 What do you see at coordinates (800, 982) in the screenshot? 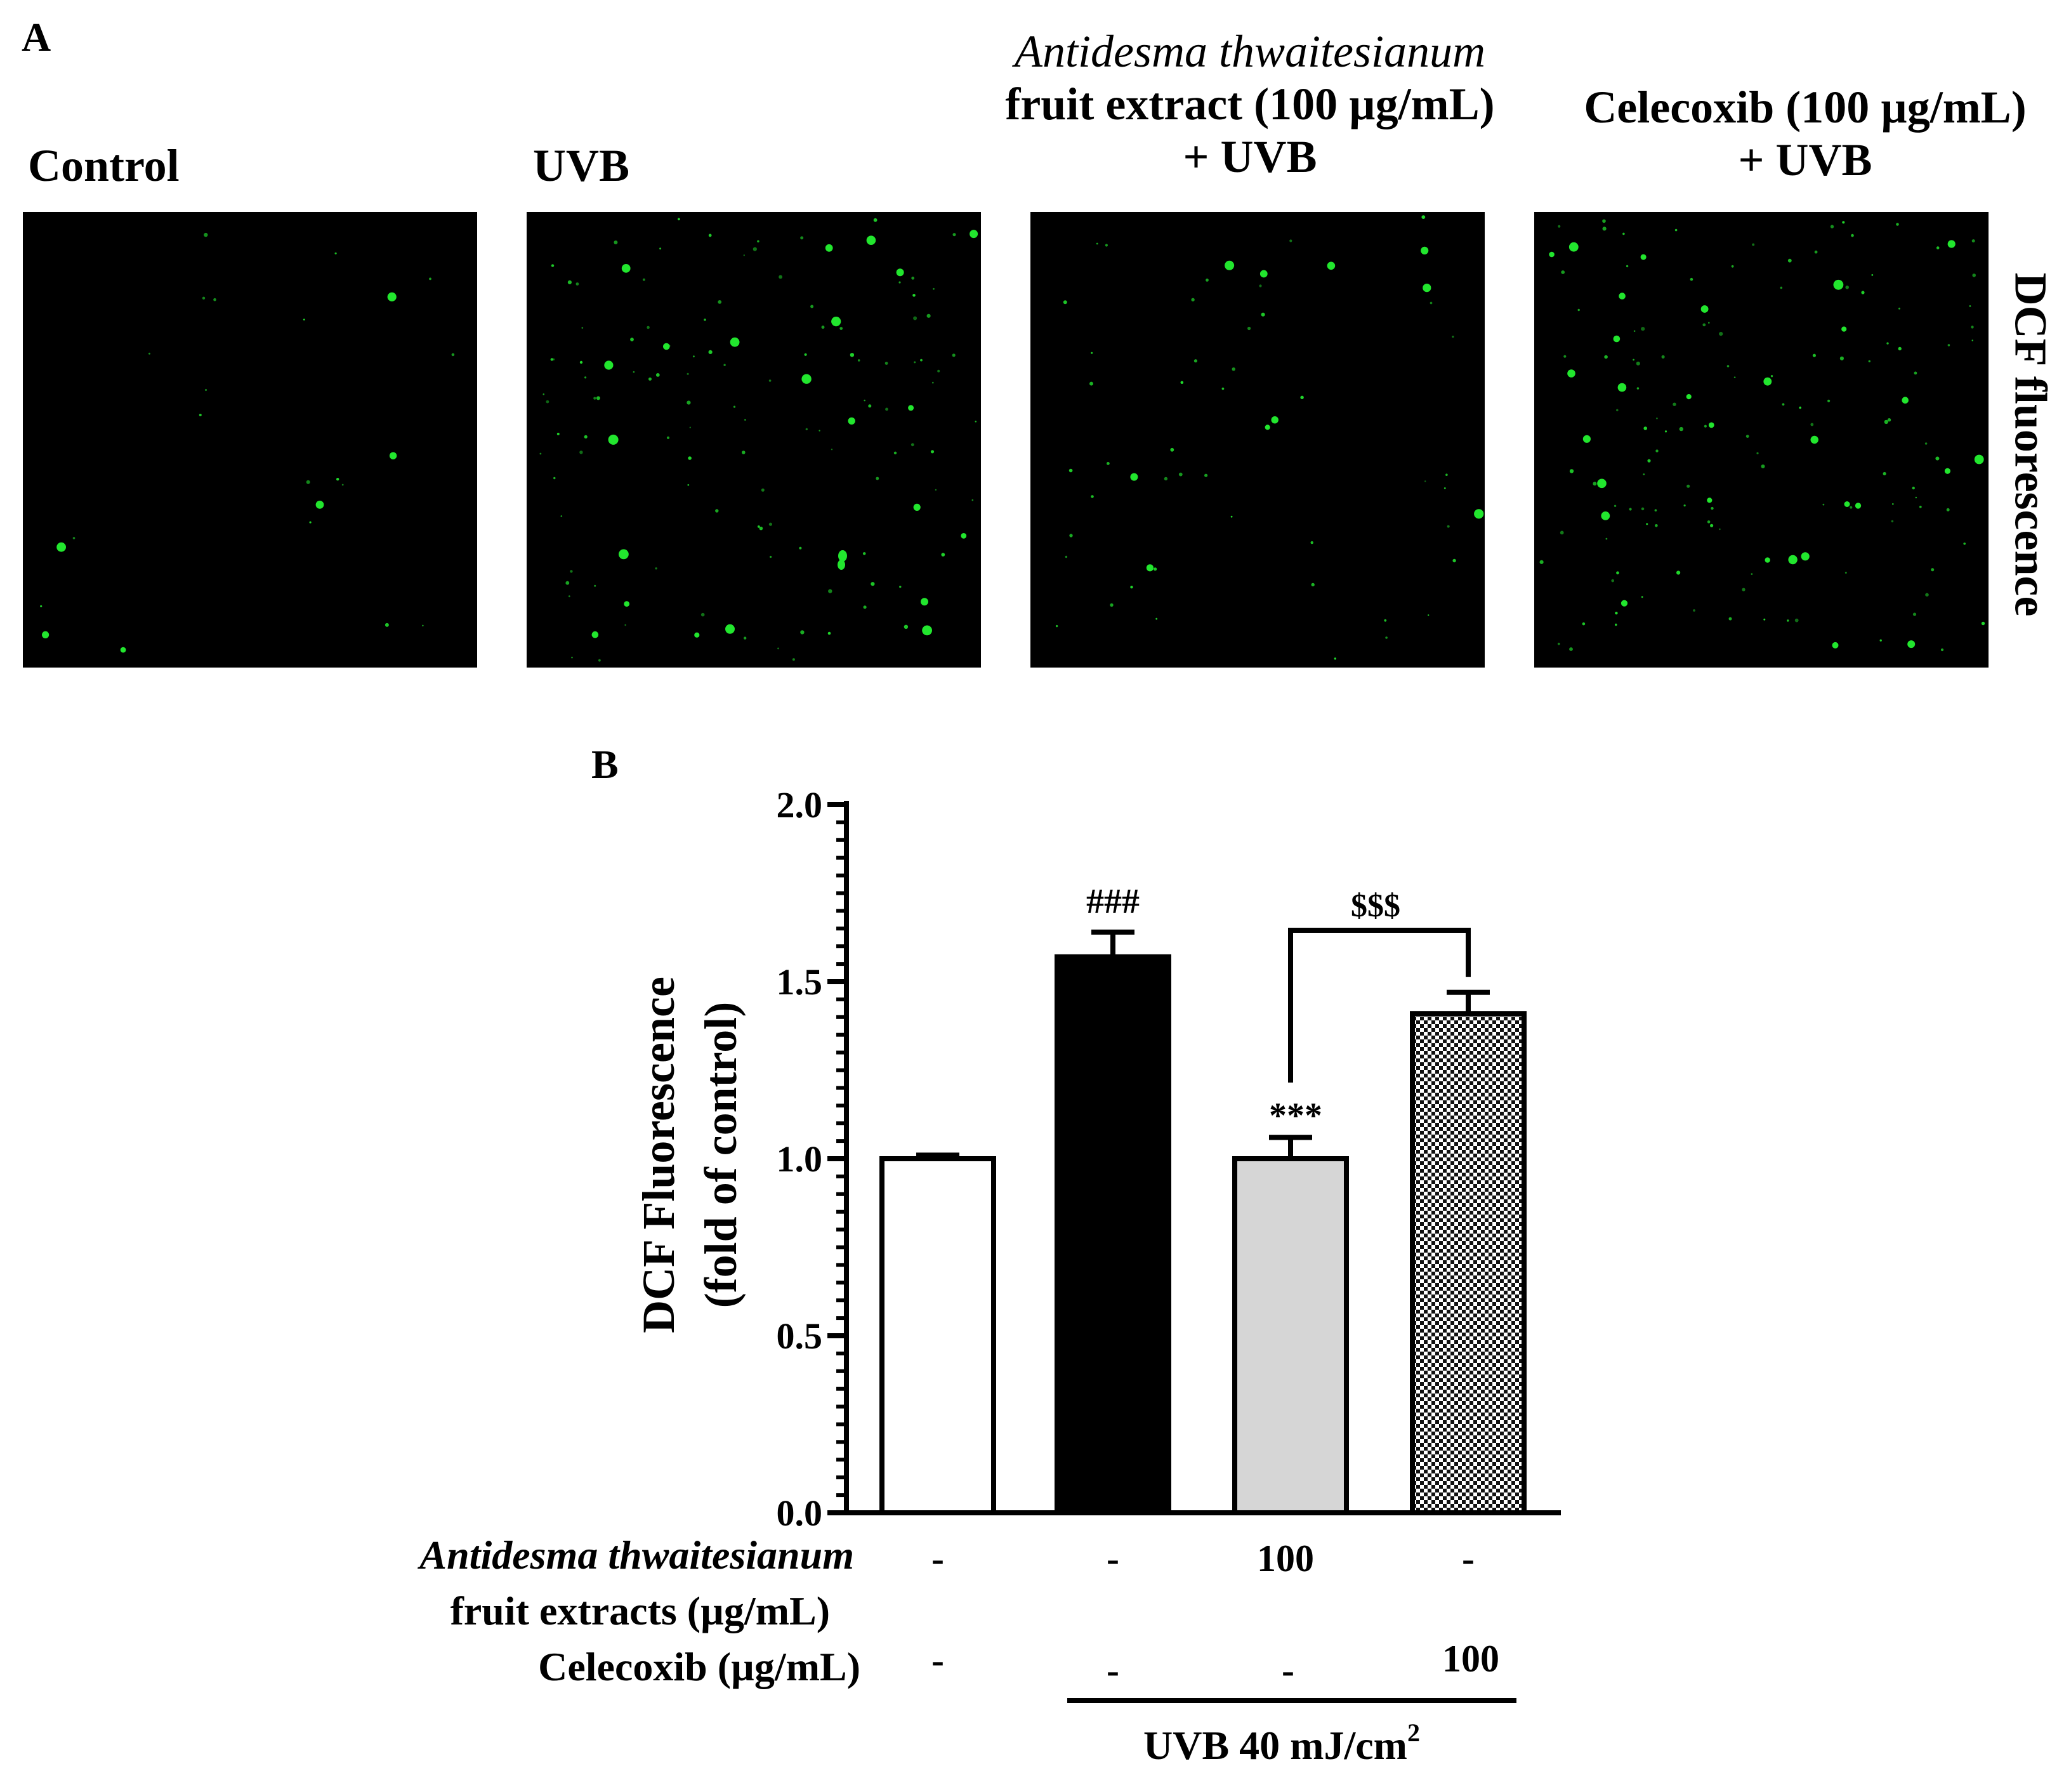
I see `y-tick-label: 1.5` at bounding box center [800, 982].